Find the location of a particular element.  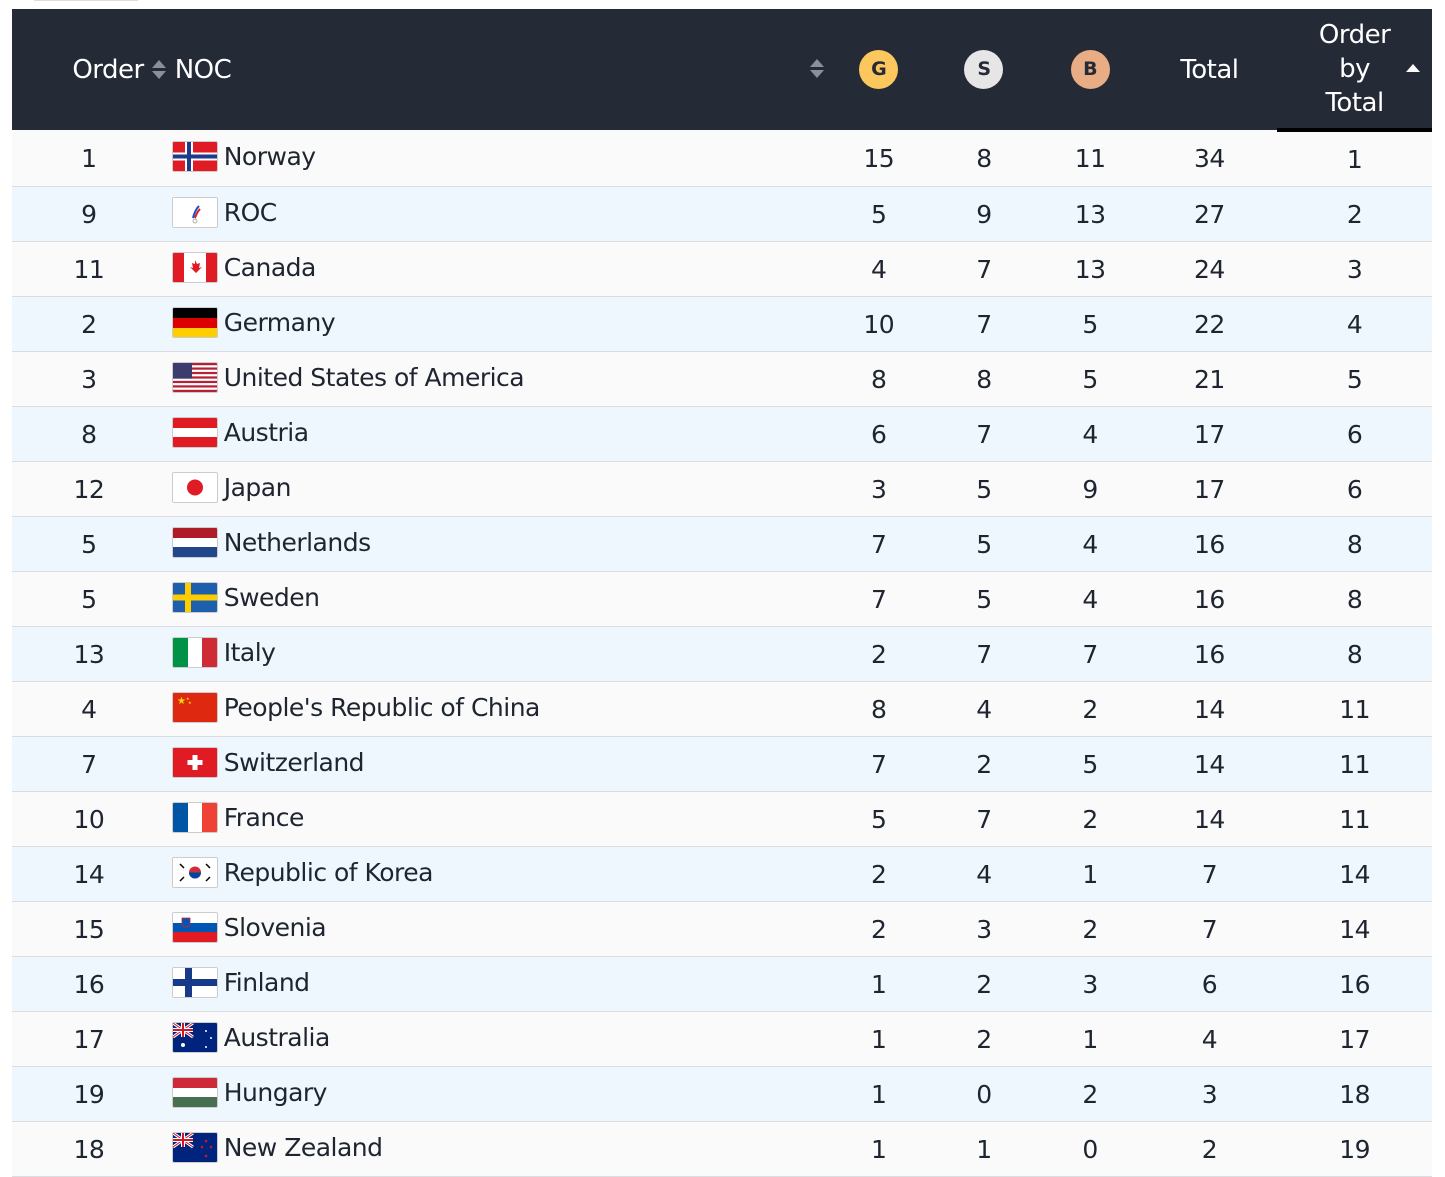

noc-cell: New Zealand is located at coordinates (497, 1149).